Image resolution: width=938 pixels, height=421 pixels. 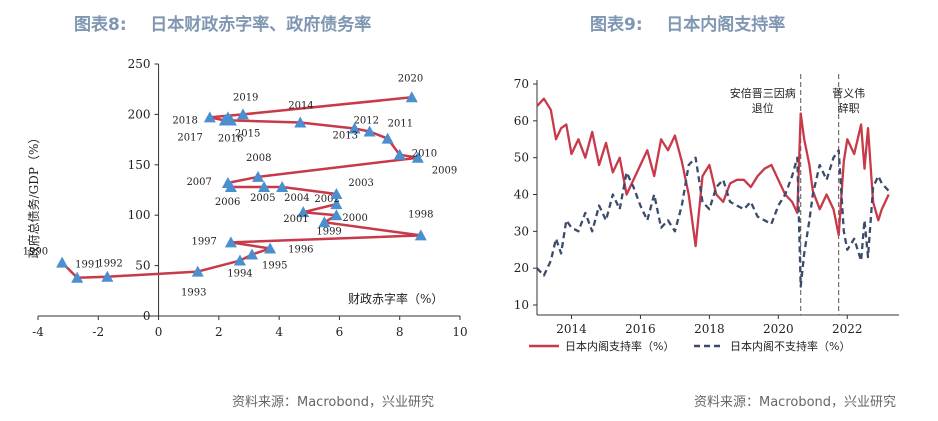 I want to click on year-label-2014: 2014, so click(x=300, y=105).